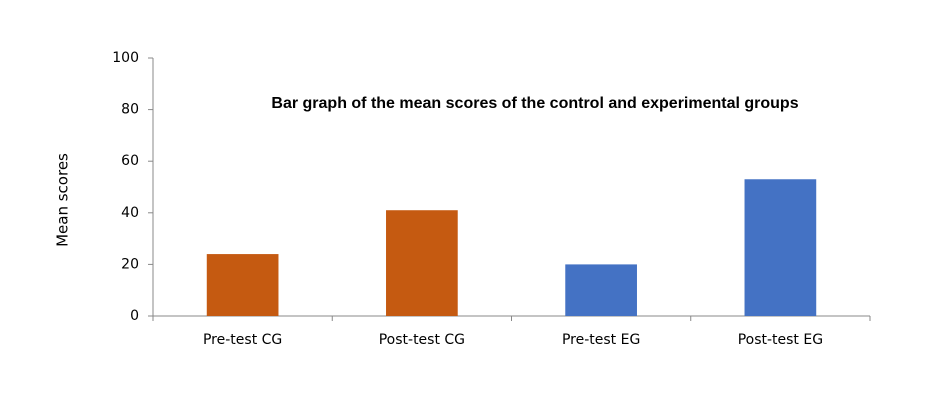 The width and height of the screenshot is (940, 415). I want to click on y-tick-label: 80, so click(130, 110).